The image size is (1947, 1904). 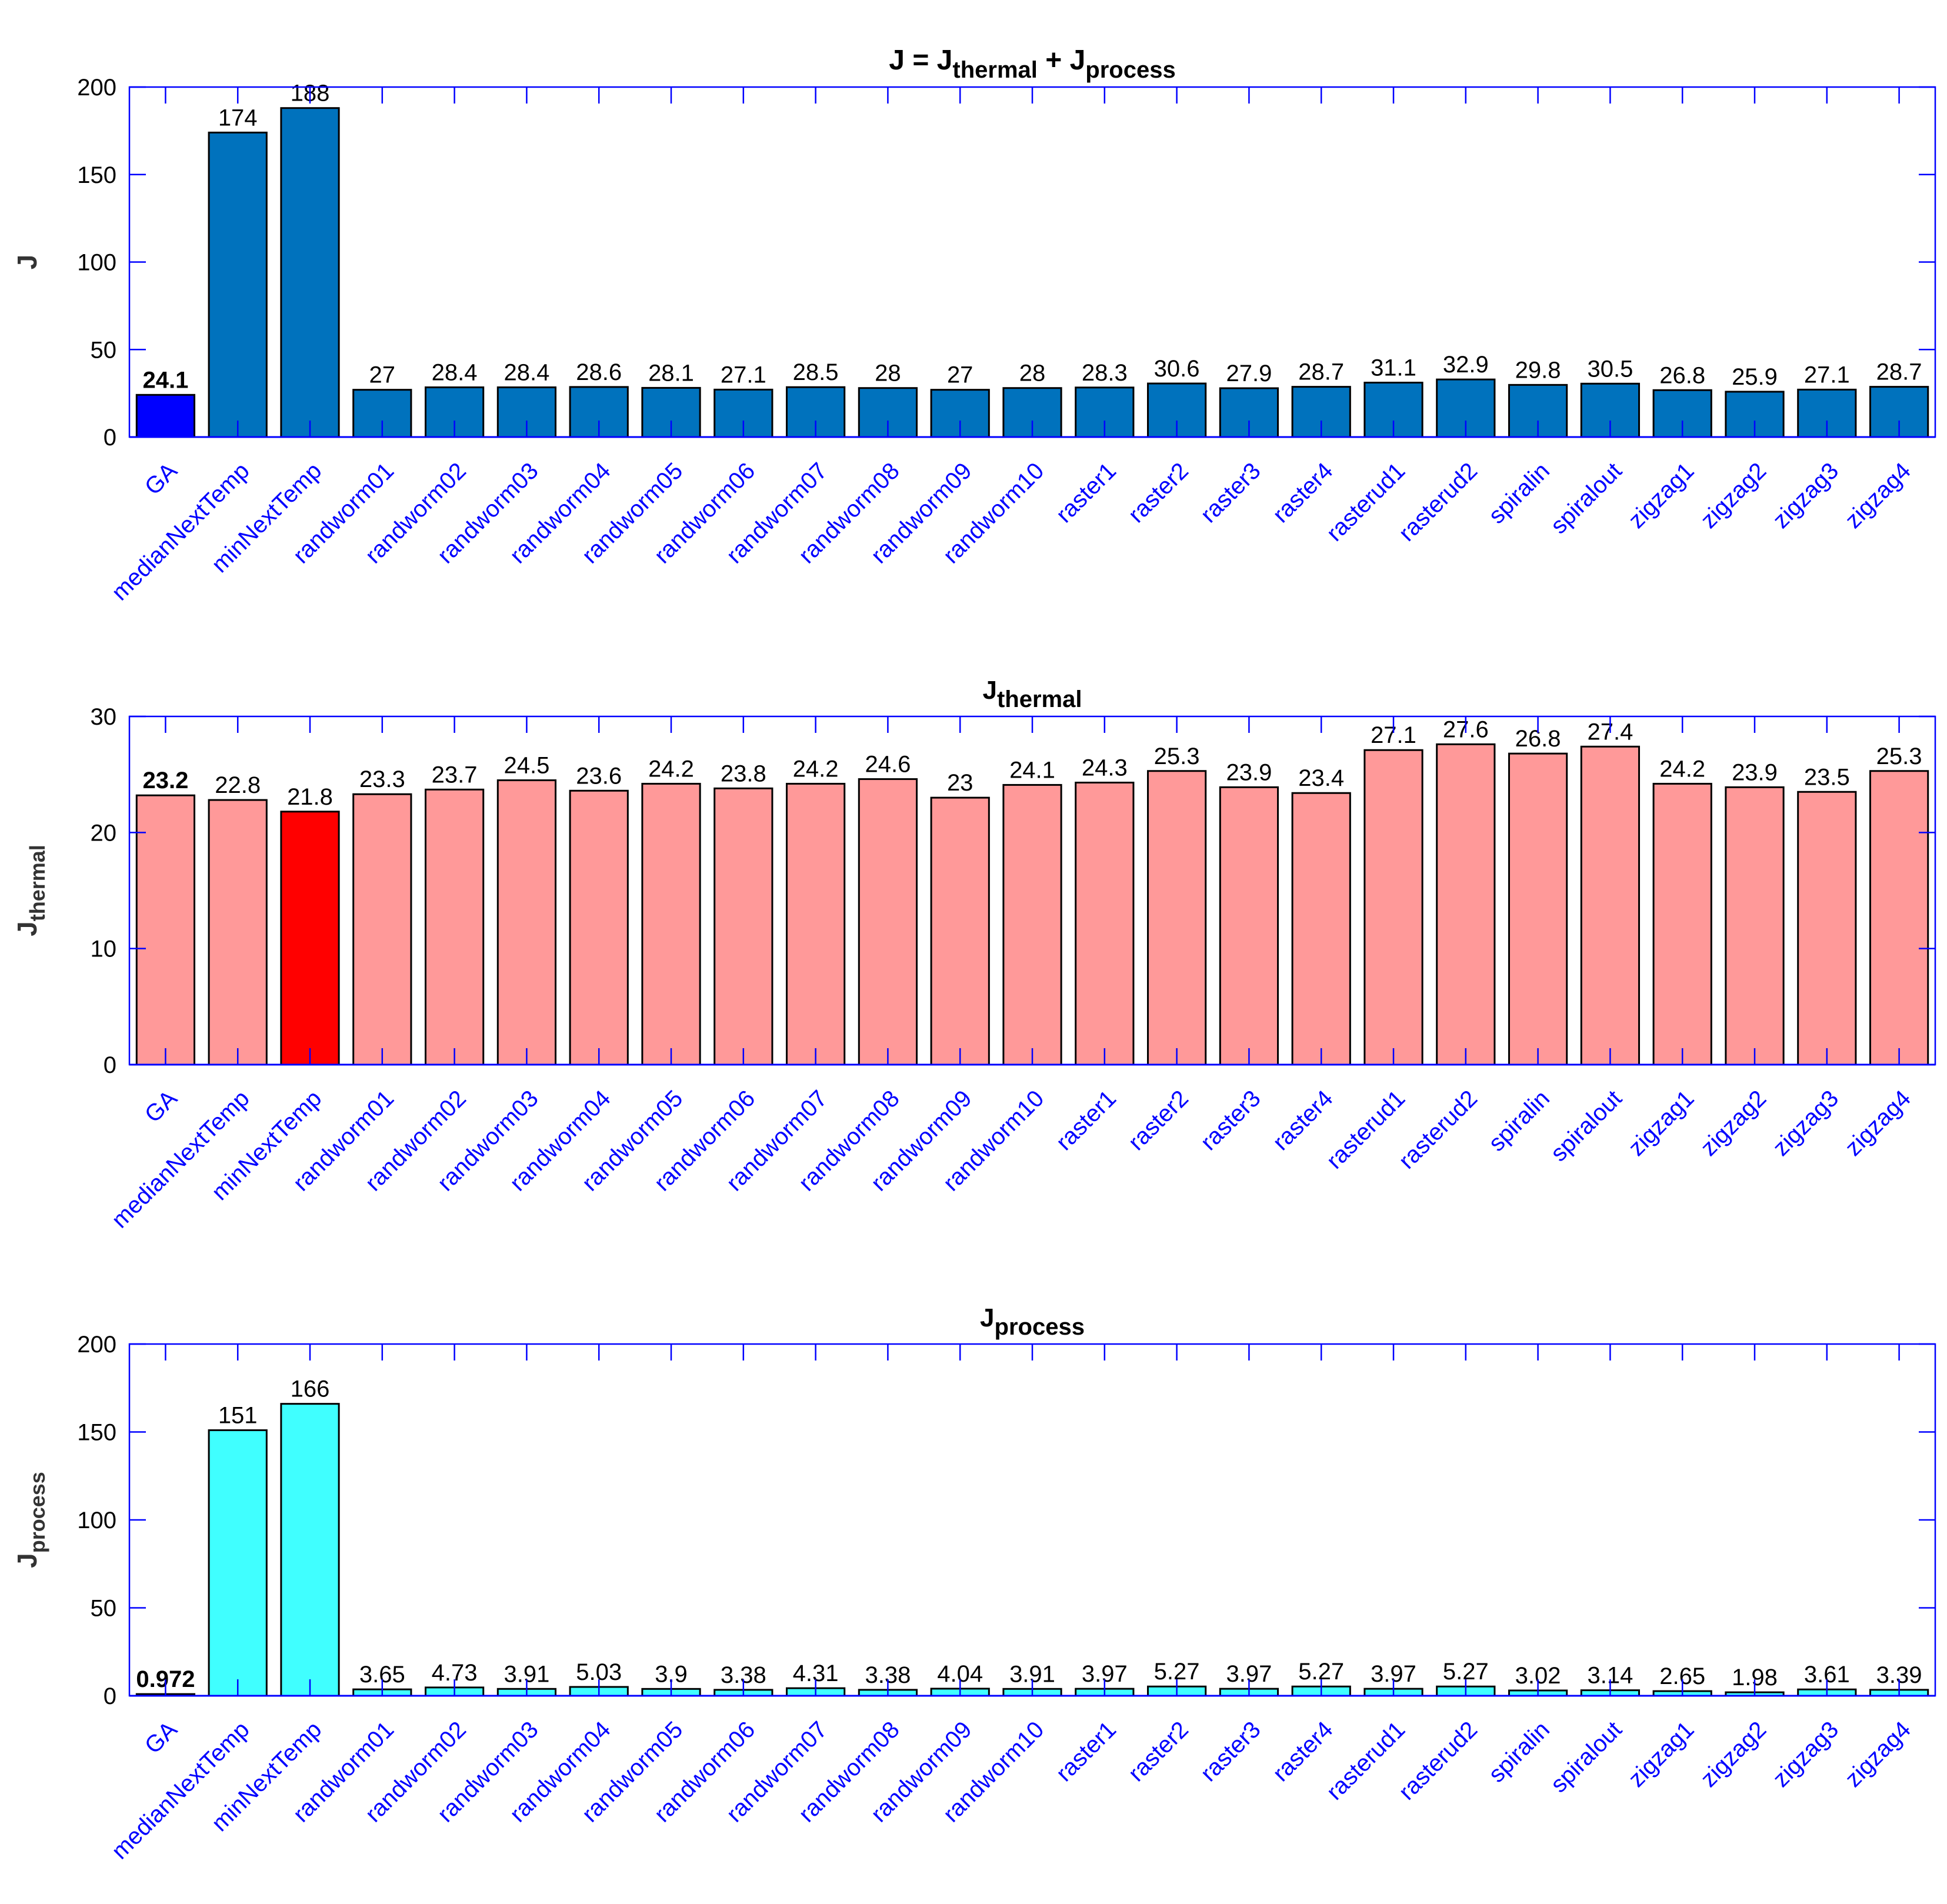 What do you see at coordinates (599, 927) in the screenshot?
I see `bar-randworm04` at bounding box center [599, 927].